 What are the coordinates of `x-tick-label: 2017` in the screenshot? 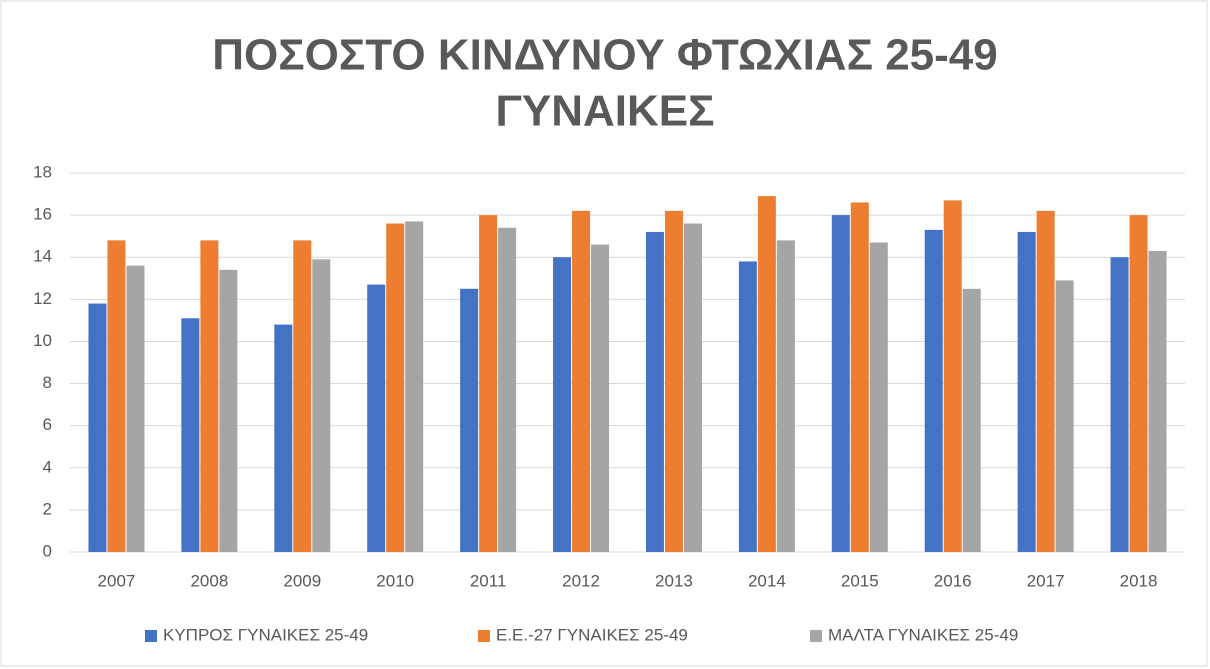 It's located at (1046, 580).